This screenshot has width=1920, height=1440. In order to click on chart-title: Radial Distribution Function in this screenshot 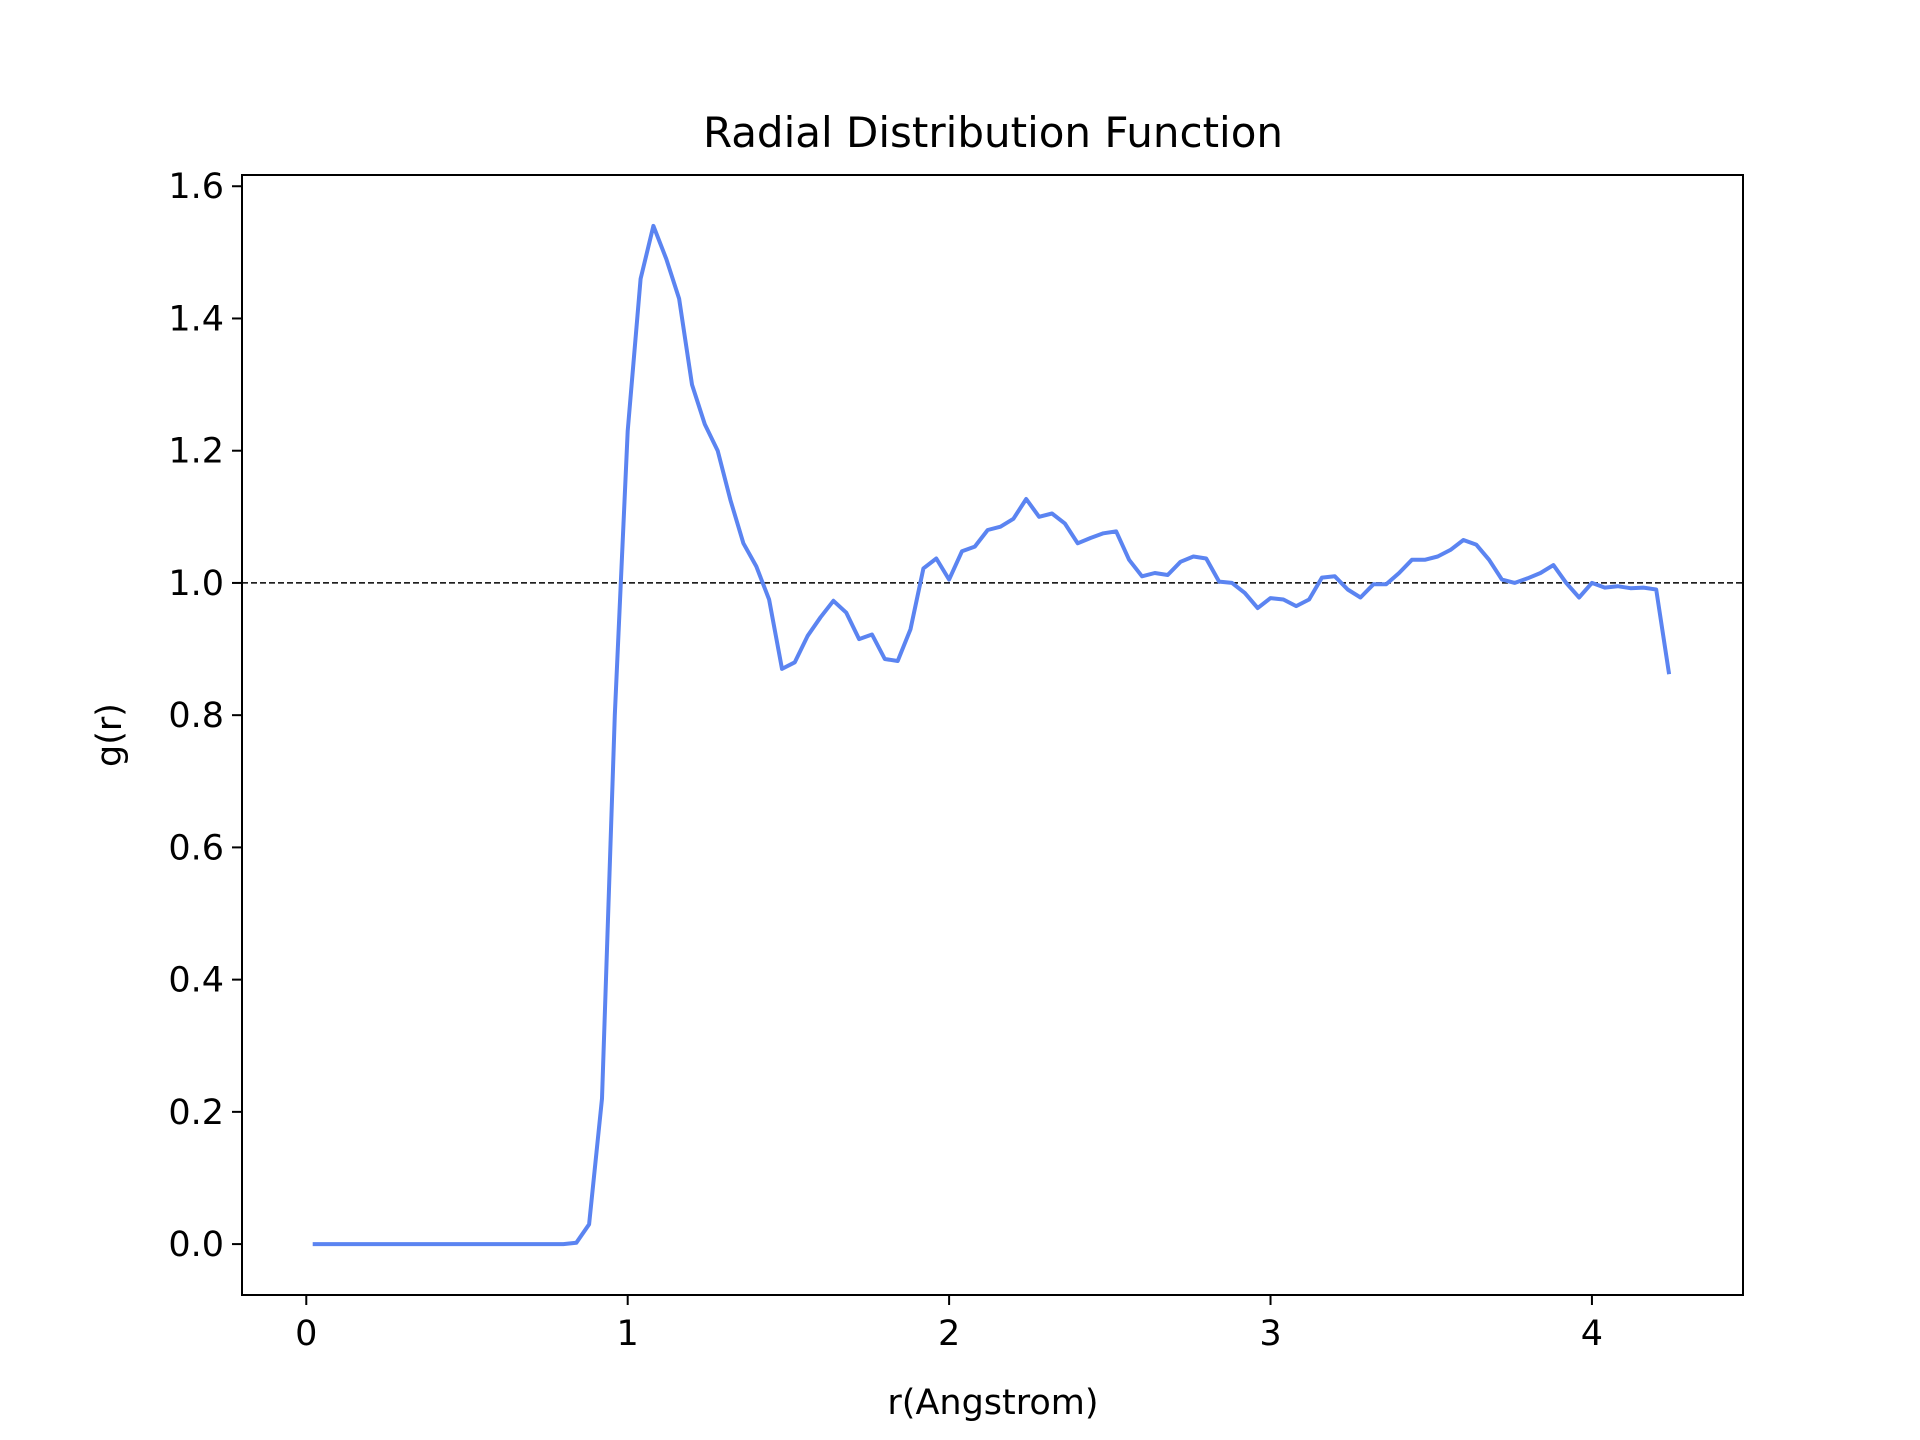, I will do `click(993, 132)`.